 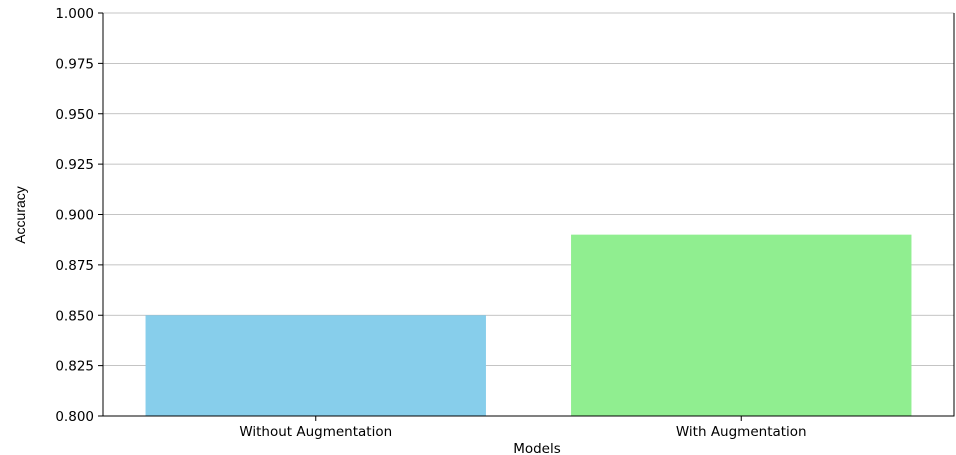 I want to click on x-tick-label: With Augmentation, so click(x=741, y=432).